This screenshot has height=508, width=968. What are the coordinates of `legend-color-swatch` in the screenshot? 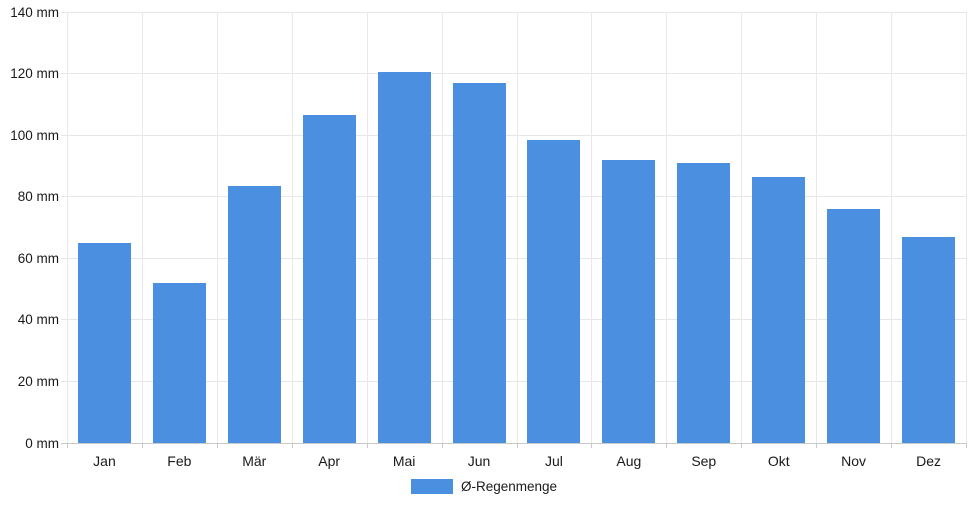 It's located at (431, 486).